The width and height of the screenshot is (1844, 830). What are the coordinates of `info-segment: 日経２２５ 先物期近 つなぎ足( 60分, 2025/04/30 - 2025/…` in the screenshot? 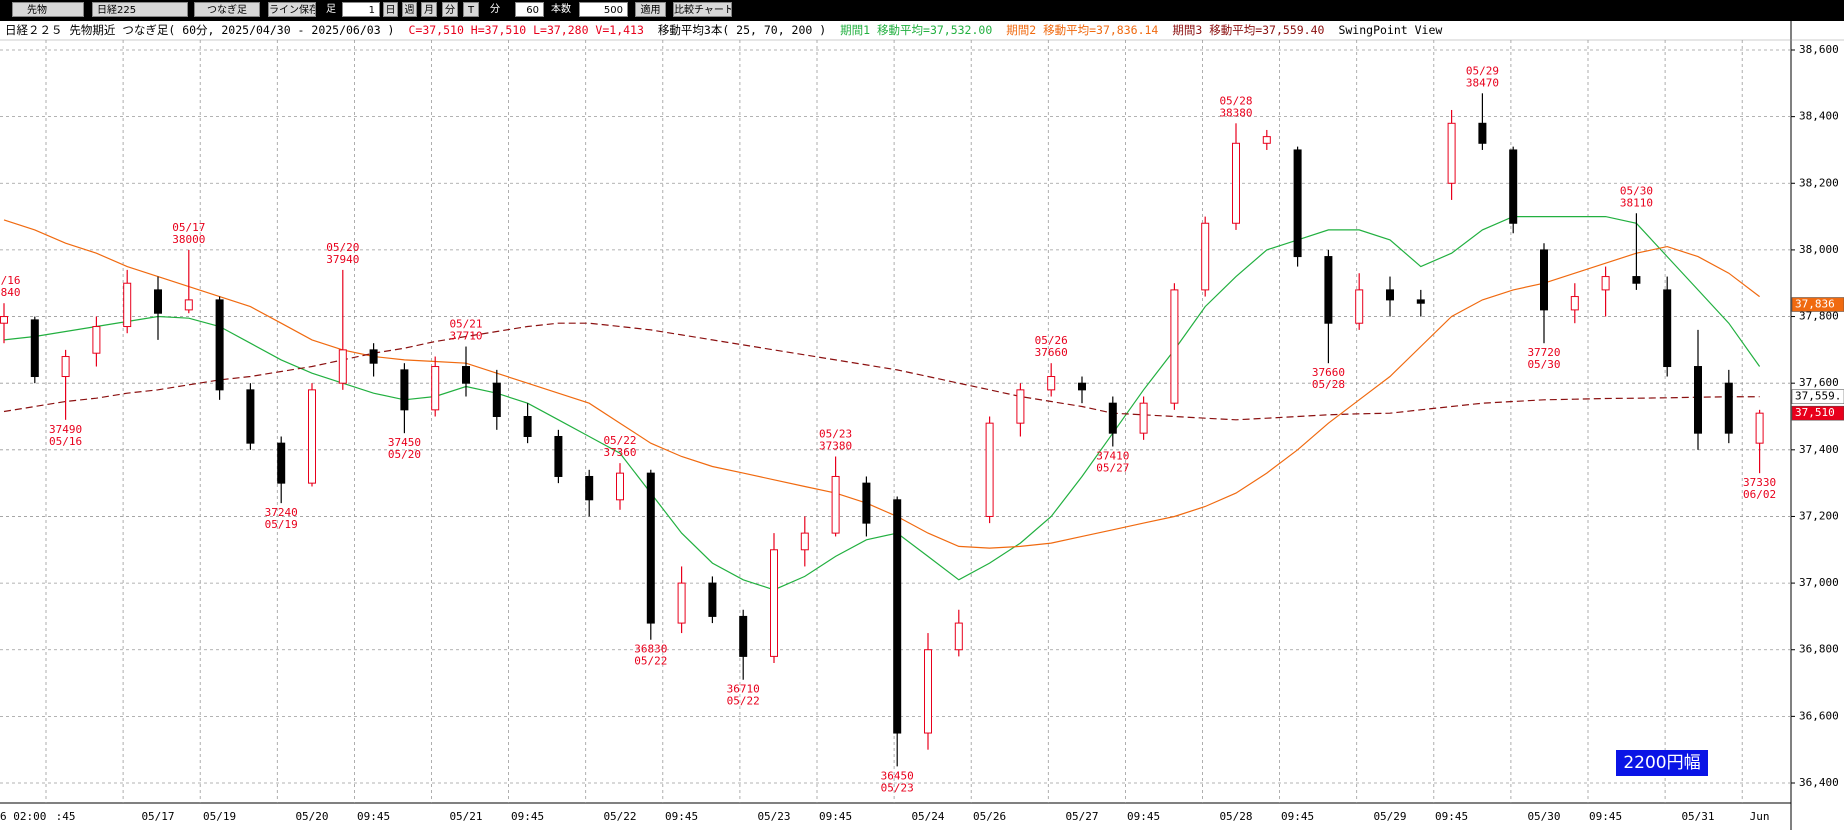 It's located at (200, 30).